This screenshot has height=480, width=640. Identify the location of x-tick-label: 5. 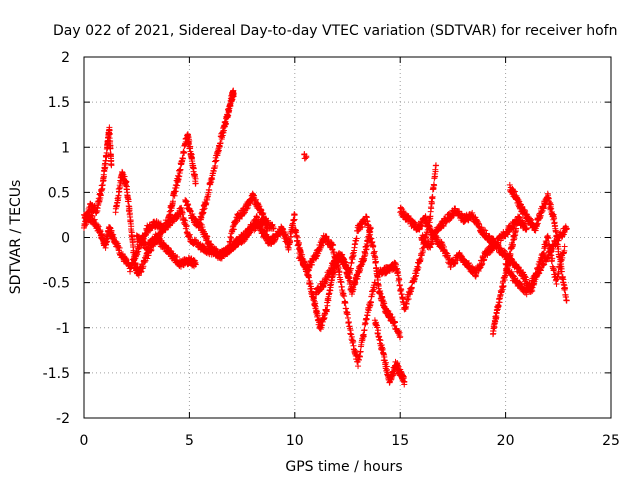
(189, 441).